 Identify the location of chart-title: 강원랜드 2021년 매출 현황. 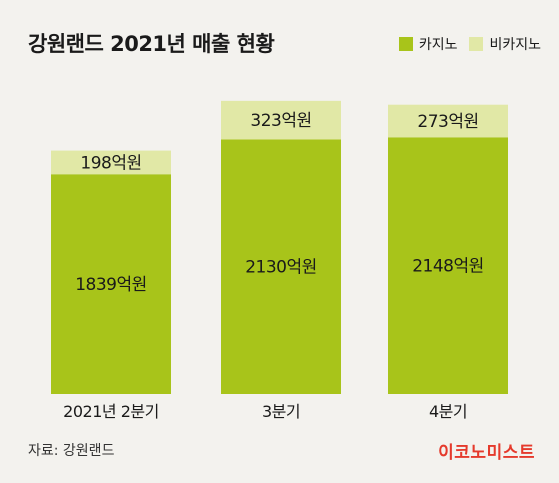
(151, 44).